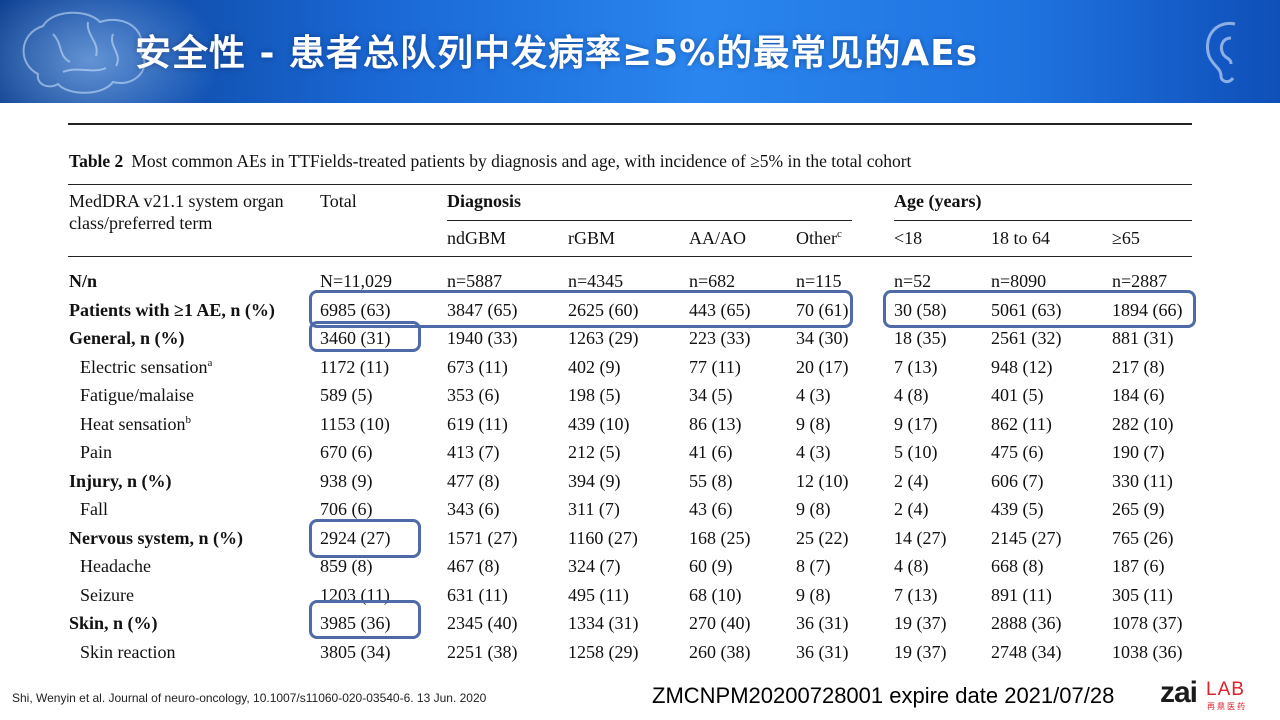  What do you see at coordinates (715, 366) in the screenshot?
I see `cell-aa-ao: 77 (11)` at bounding box center [715, 366].